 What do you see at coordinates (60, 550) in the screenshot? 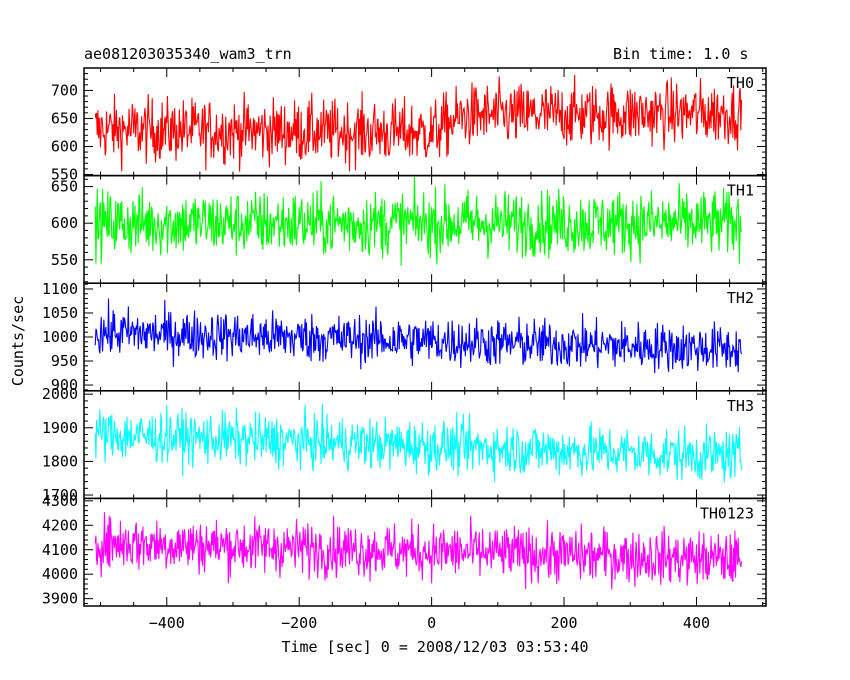
I see `y-tick-label: 4100` at bounding box center [60, 550].